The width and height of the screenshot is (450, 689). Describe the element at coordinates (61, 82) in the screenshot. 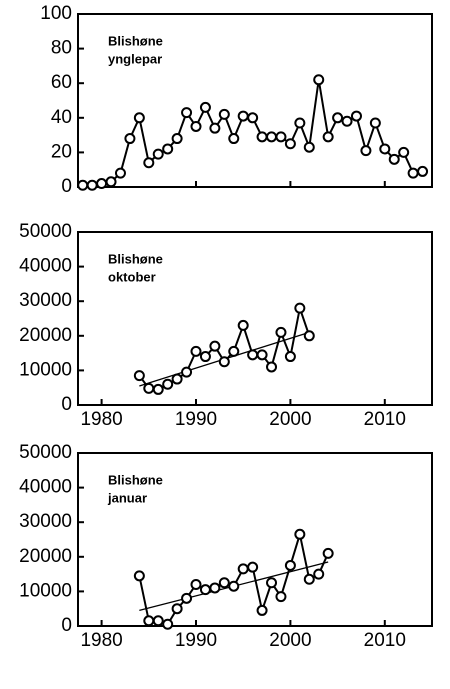

I see `y-tick-label: 60` at that location.